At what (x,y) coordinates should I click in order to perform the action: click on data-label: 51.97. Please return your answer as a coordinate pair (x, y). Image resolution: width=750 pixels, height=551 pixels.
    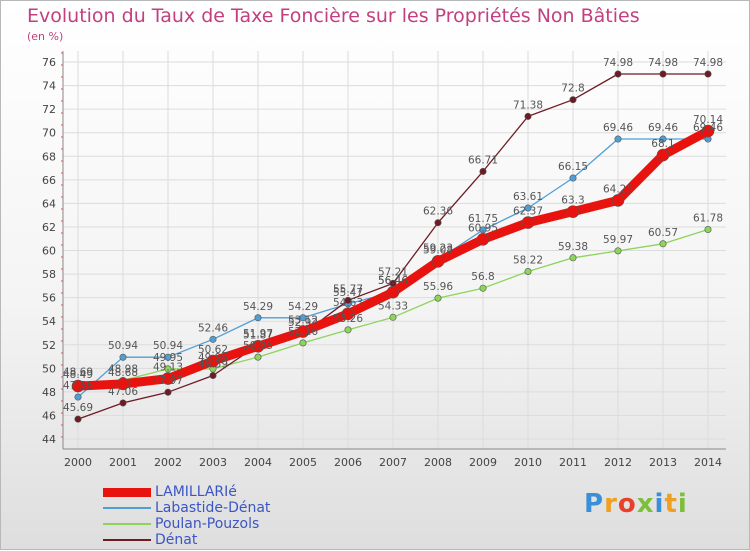
    Looking at the image, I should click on (258, 334).